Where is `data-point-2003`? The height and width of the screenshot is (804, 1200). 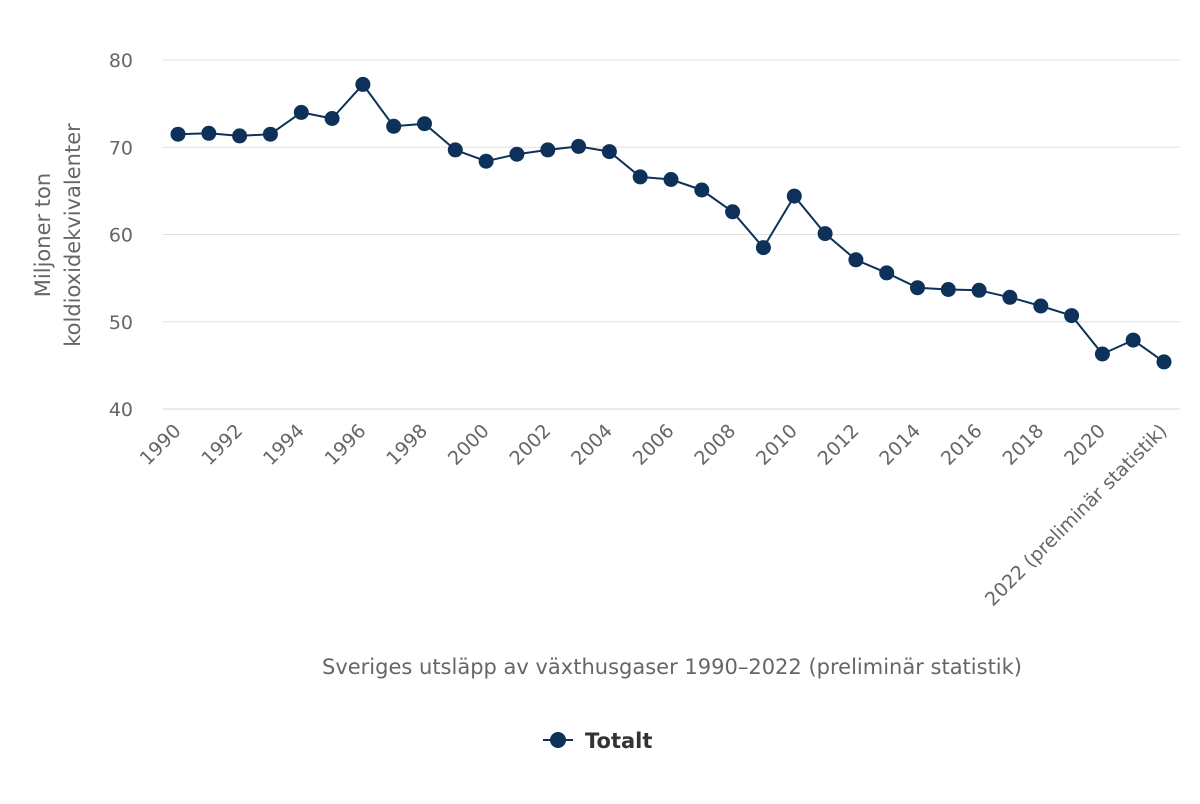 data-point-2003 is located at coordinates (579, 146).